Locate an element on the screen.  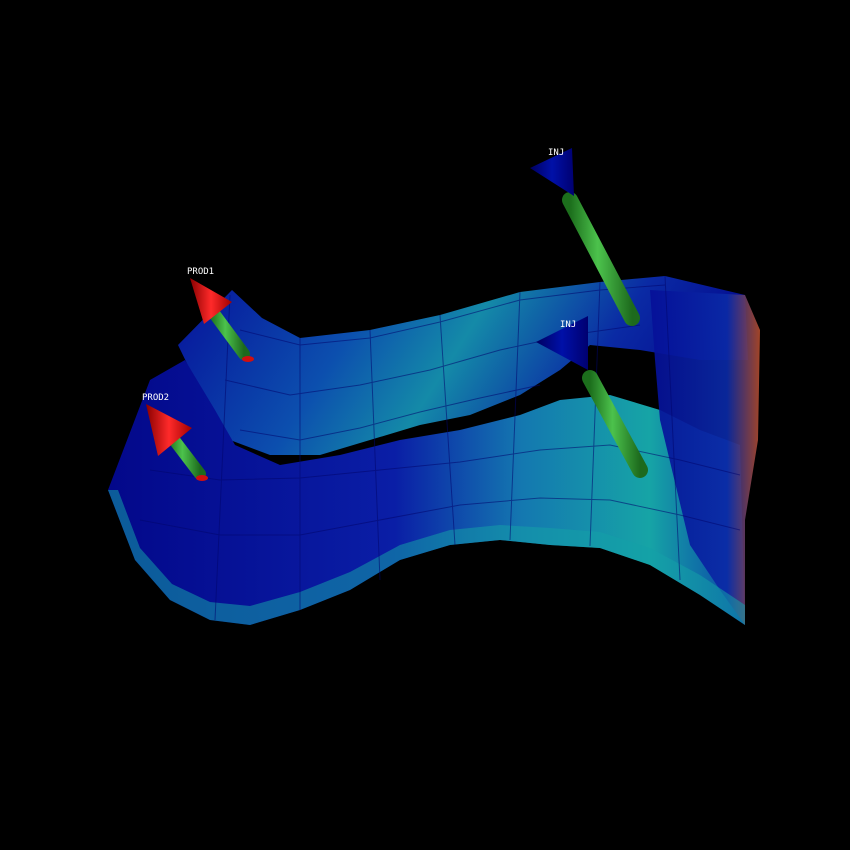
well-label: PROD2 is located at coordinates (155, 398).